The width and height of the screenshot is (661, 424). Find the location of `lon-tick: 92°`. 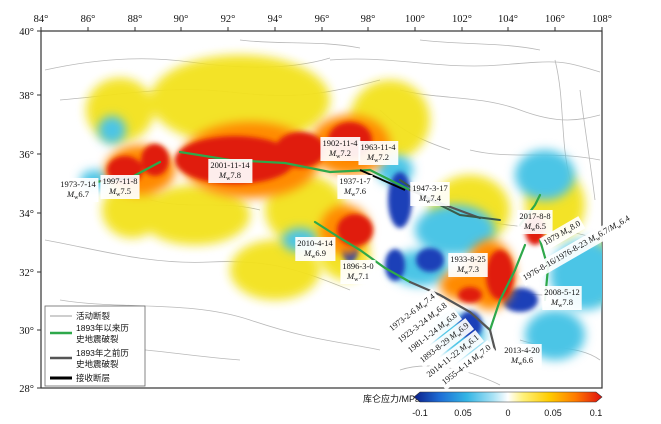

lon-tick: 92° is located at coordinates (228, 19).